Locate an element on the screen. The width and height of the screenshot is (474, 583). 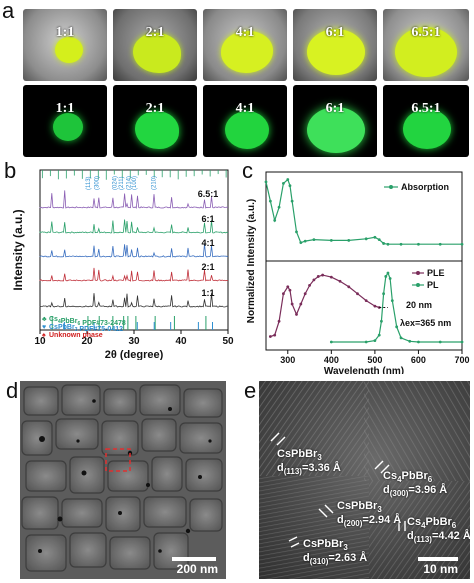
x-tick-label: 50 is located at coordinates (228, 341).